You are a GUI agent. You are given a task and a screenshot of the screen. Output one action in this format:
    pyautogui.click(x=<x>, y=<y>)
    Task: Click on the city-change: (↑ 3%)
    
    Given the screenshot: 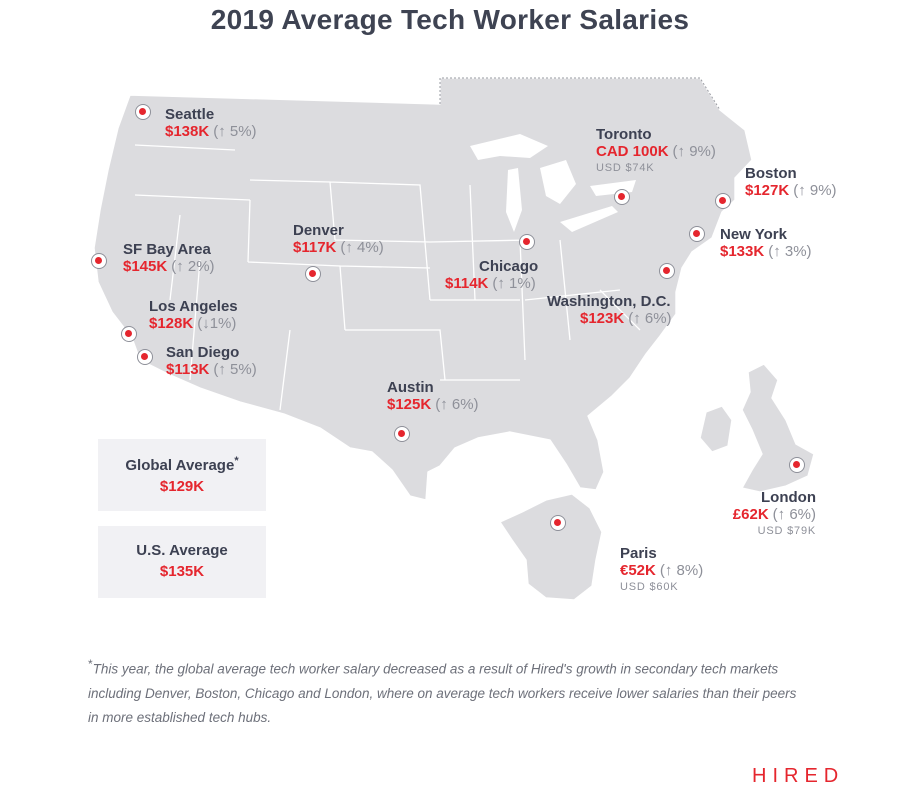 What is the action you would take?
    pyautogui.click(x=790, y=251)
    